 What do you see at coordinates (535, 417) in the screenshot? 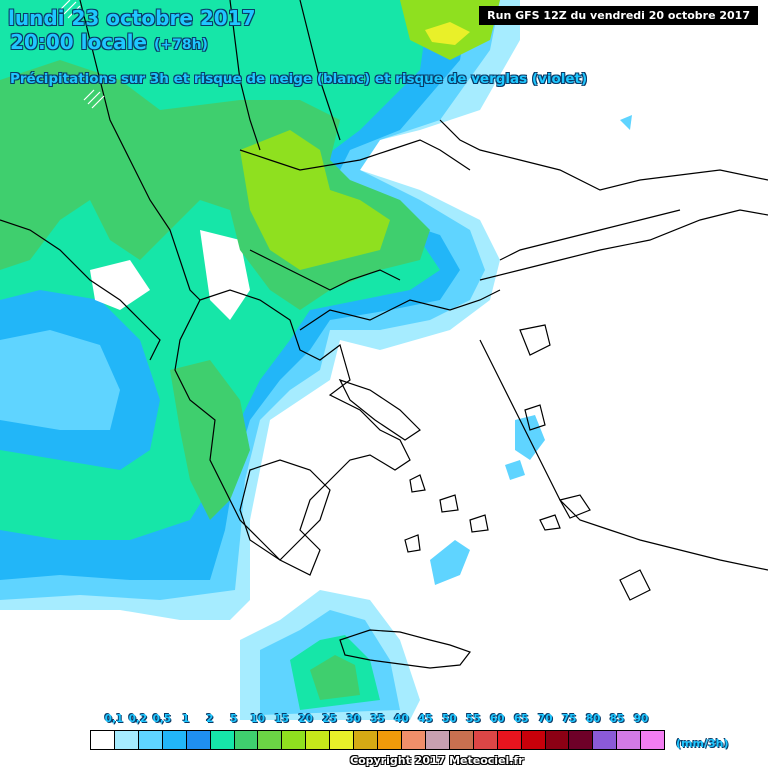
I see `coast-chios` at bounding box center [535, 417].